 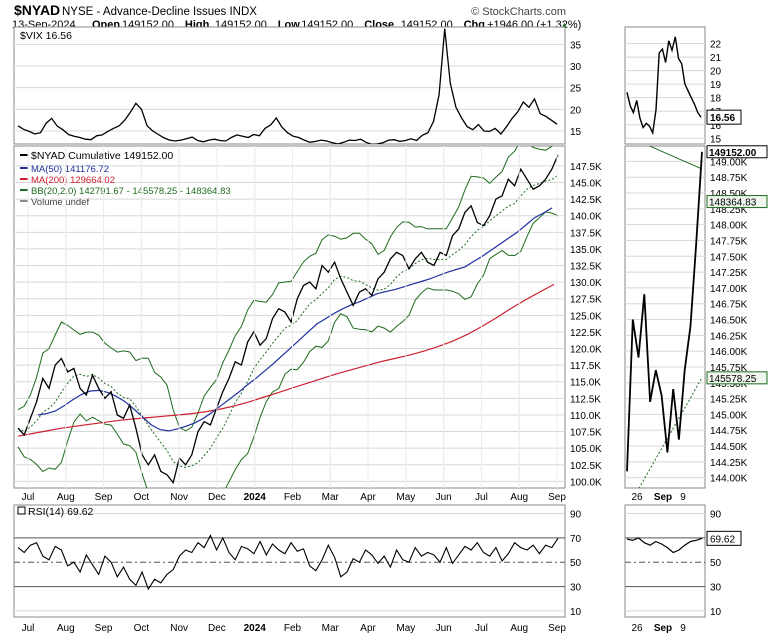 I want to click on nyad-legend-item: Volume undef, so click(x=60, y=202).